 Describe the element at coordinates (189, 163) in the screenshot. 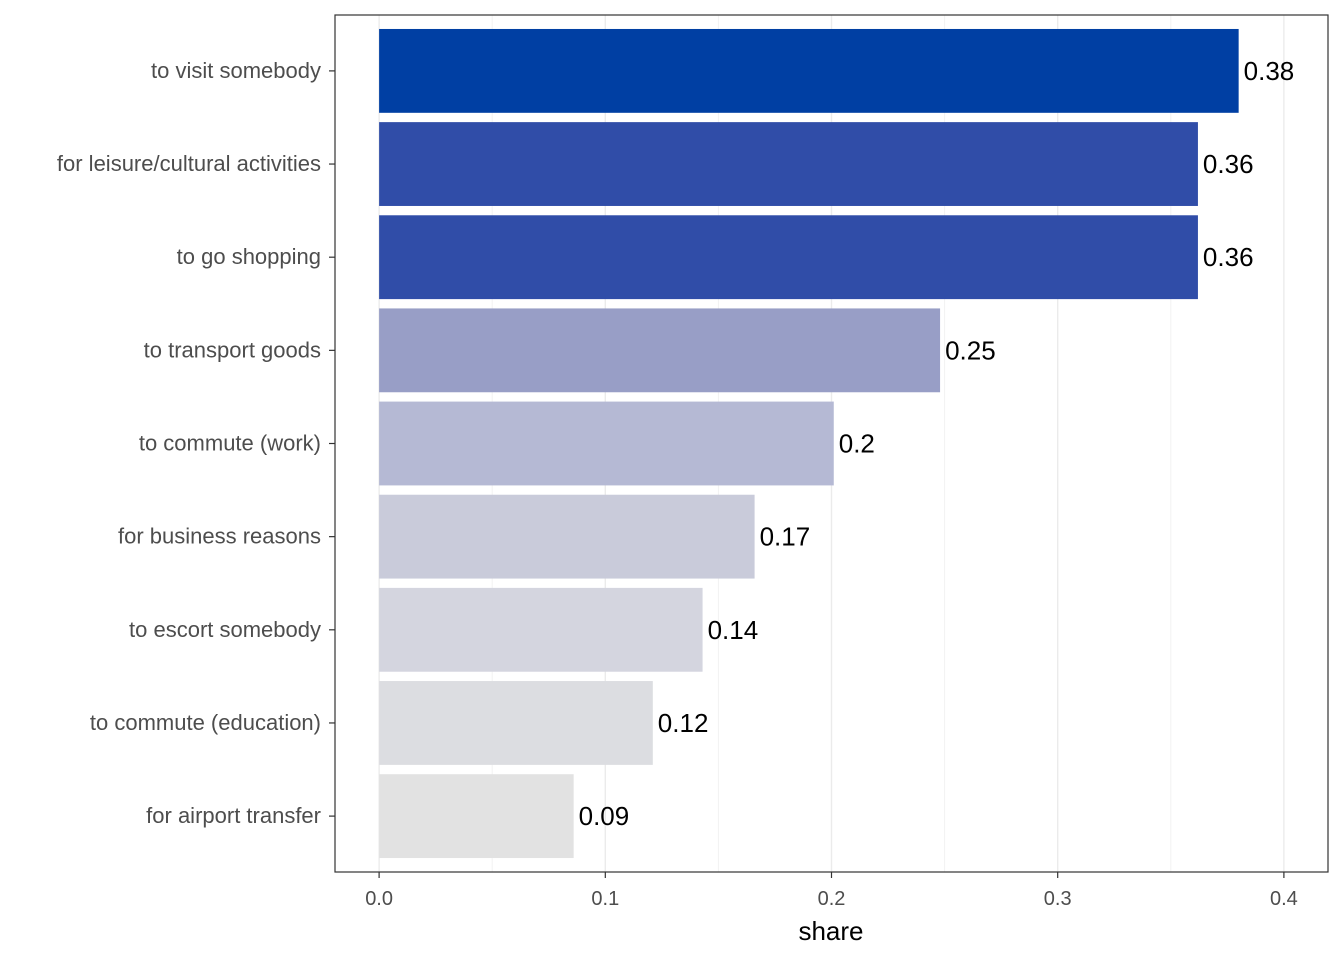

I see `y-tick-label: for leisure/cultural activities` at that location.